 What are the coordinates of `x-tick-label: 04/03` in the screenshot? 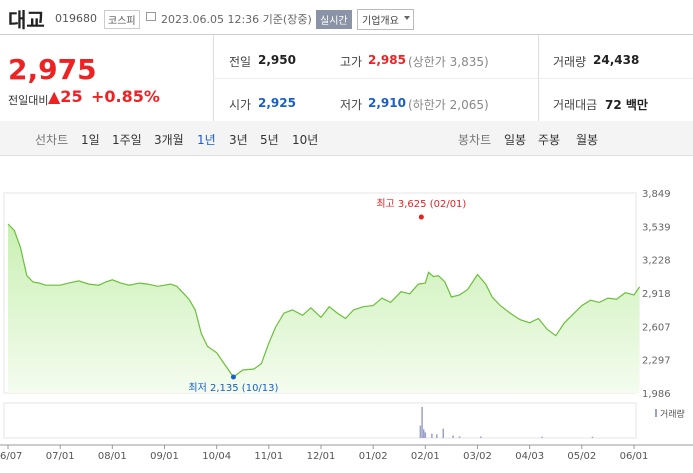 It's located at (529, 456).